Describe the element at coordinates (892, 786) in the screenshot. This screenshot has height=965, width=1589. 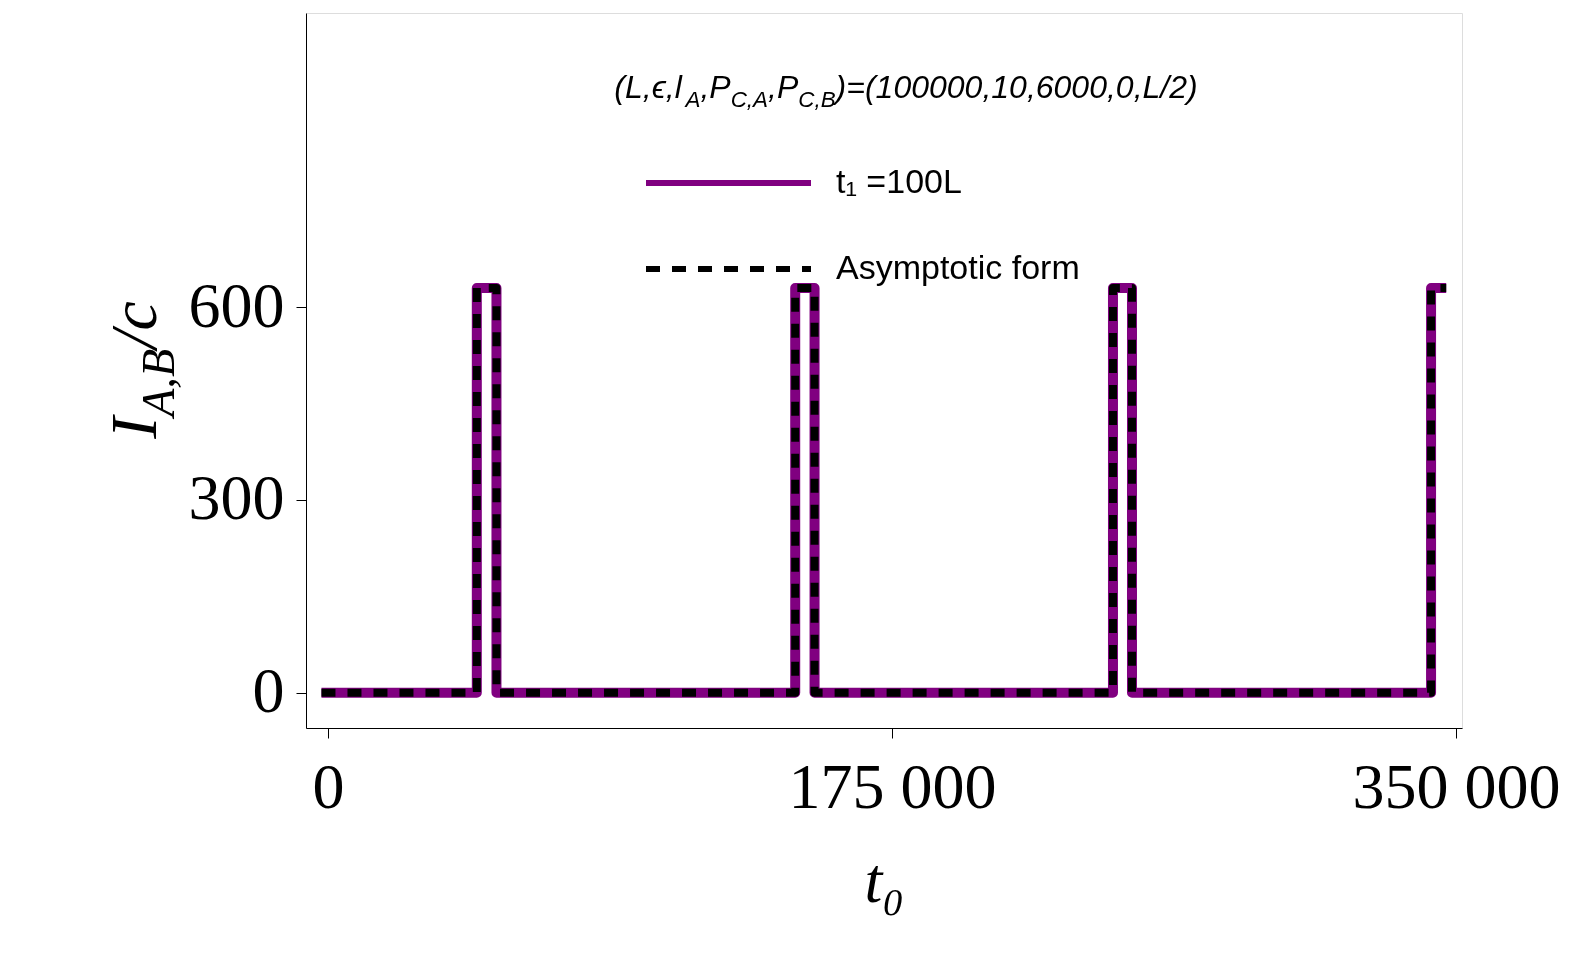
I see `x-tick-label: 175 000` at that location.